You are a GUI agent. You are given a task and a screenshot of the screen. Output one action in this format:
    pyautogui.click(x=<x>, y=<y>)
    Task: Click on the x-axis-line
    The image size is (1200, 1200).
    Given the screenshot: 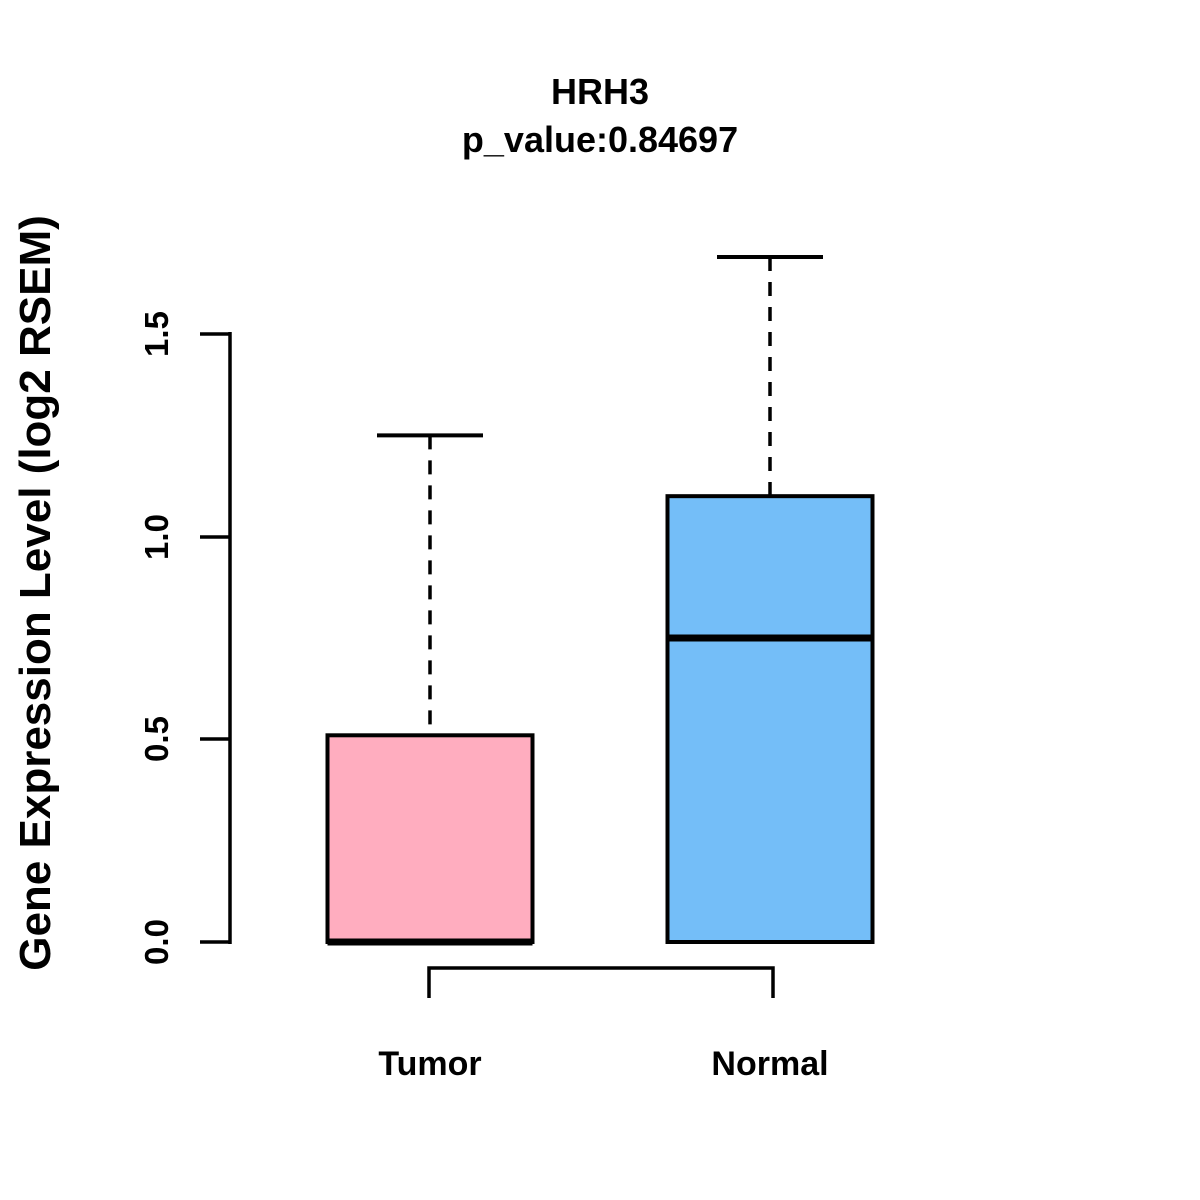 What is the action you would take?
    pyautogui.click(x=601, y=982)
    